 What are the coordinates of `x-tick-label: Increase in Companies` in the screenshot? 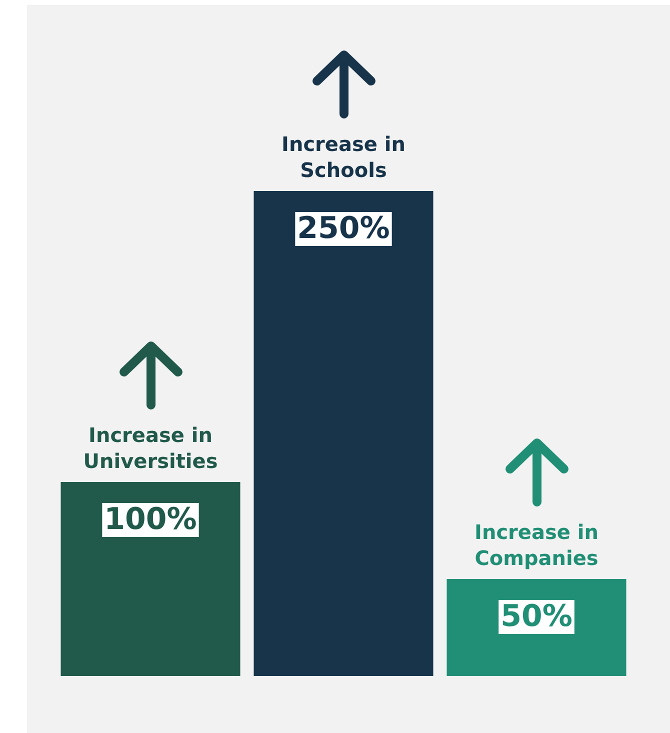 It's located at (536, 545).